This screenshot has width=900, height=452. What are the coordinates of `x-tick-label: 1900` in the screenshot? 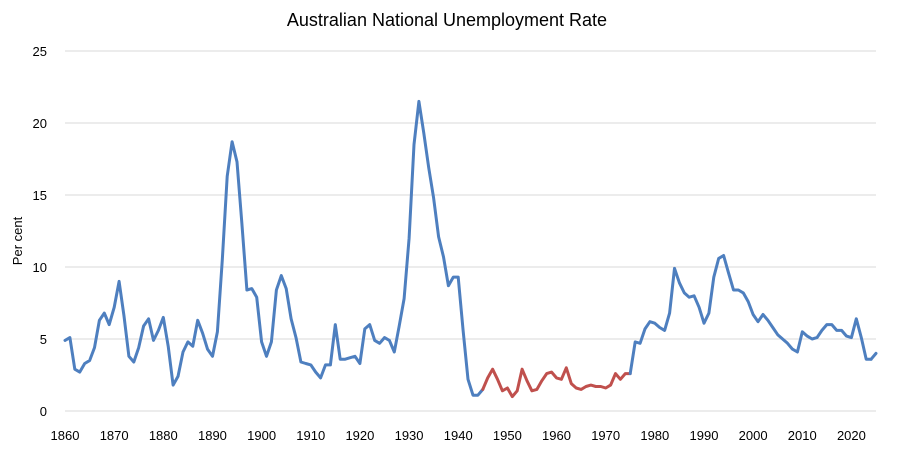 It's located at (261, 435).